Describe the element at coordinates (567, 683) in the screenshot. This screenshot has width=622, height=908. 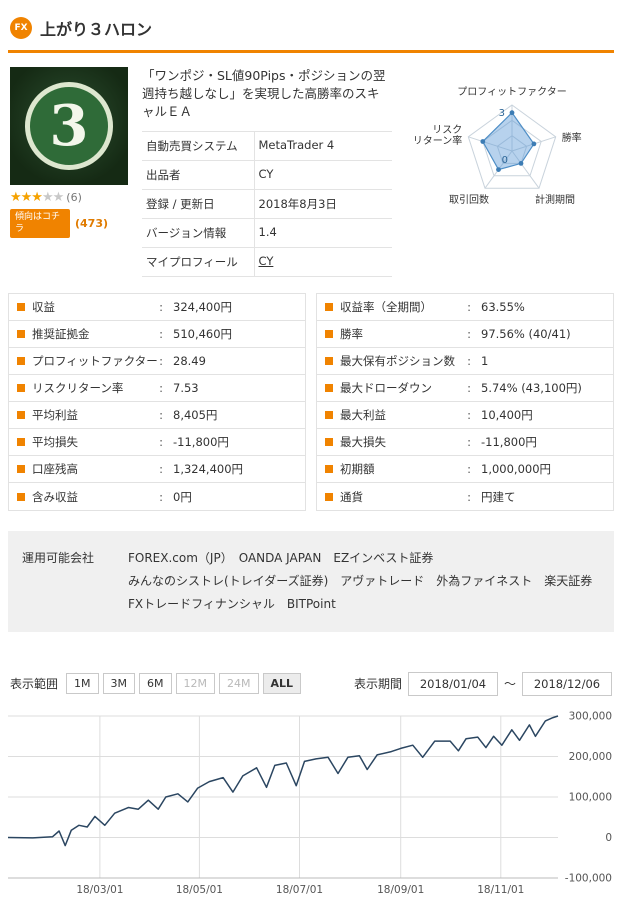
I see `date-to-input` at that location.